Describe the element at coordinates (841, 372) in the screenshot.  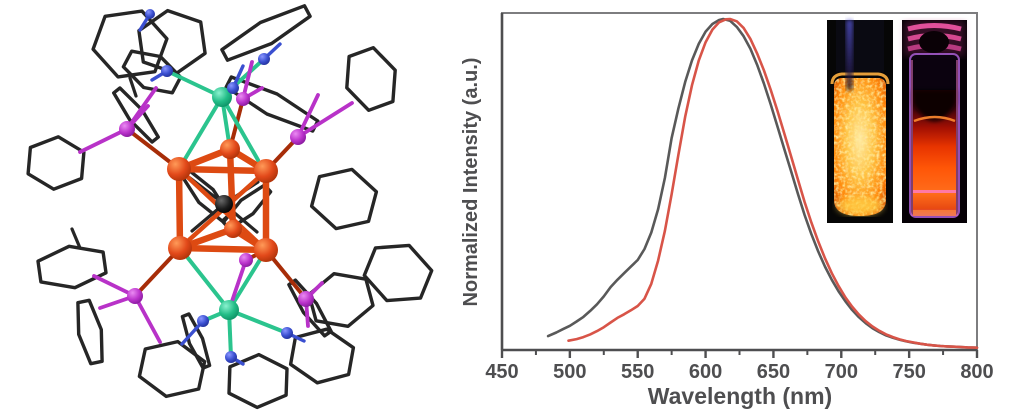
I see `x-tick-label: 700` at that location.